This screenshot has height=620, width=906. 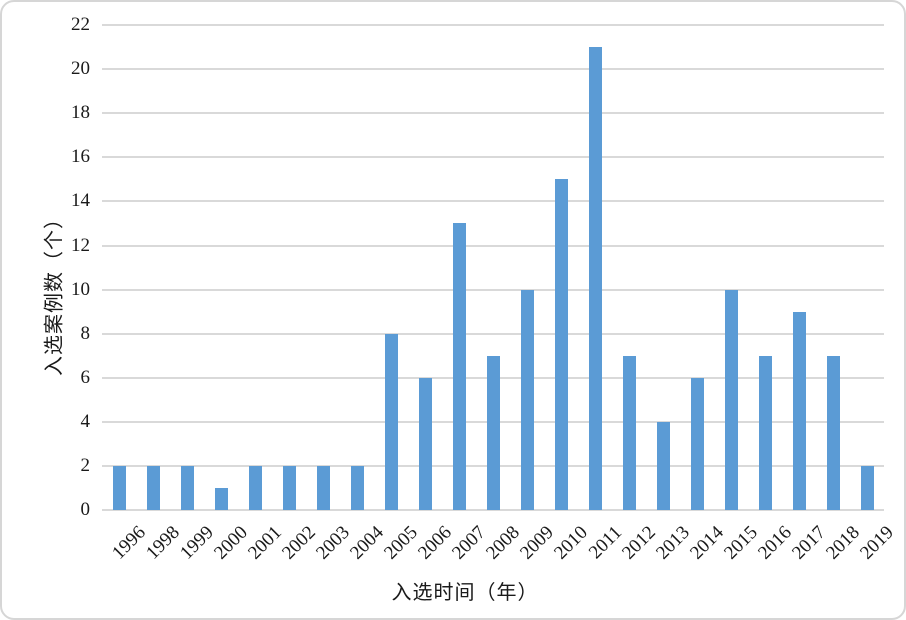 What do you see at coordinates (221, 499) in the screenshot?
I see `bar-2000` at bounding box center [221, 499].